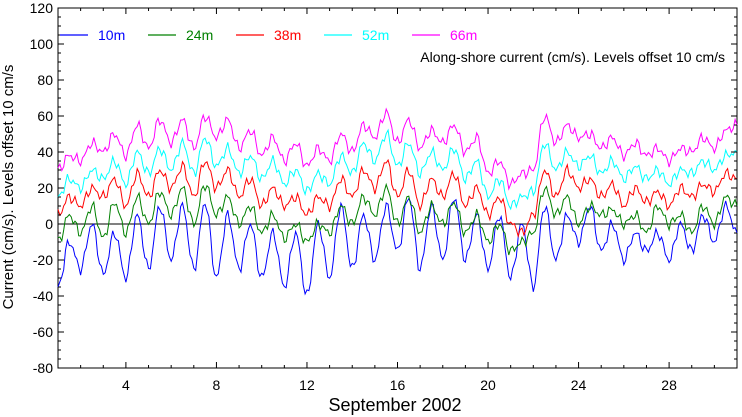 This screenshot has width=742, height=417. What do you see at coordinates (42, 8) in the screenshot?
I see `y-tick-label: 120` at bounding box center [42, 8].